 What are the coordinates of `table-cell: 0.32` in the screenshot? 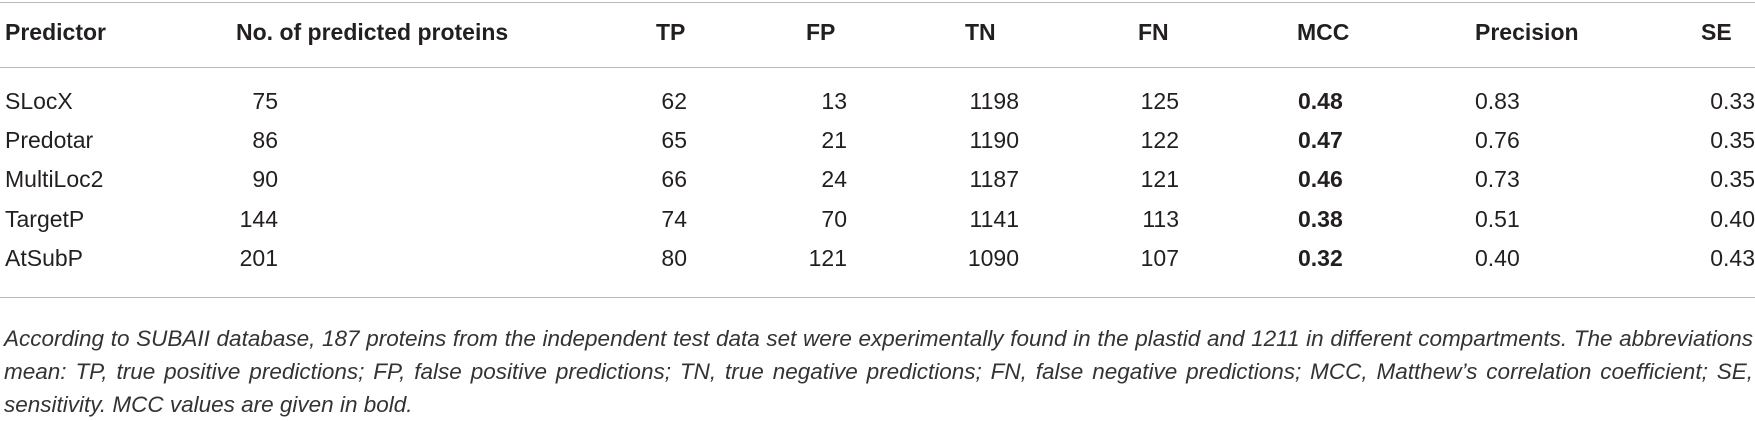 It's located at (1320, 258).